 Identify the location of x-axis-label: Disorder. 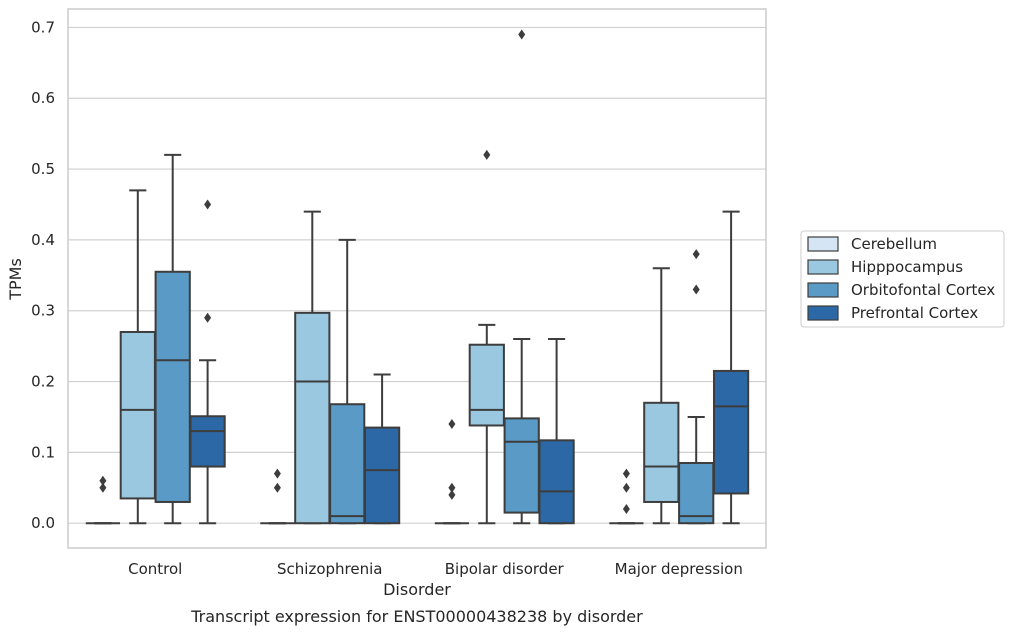
(417, 589).